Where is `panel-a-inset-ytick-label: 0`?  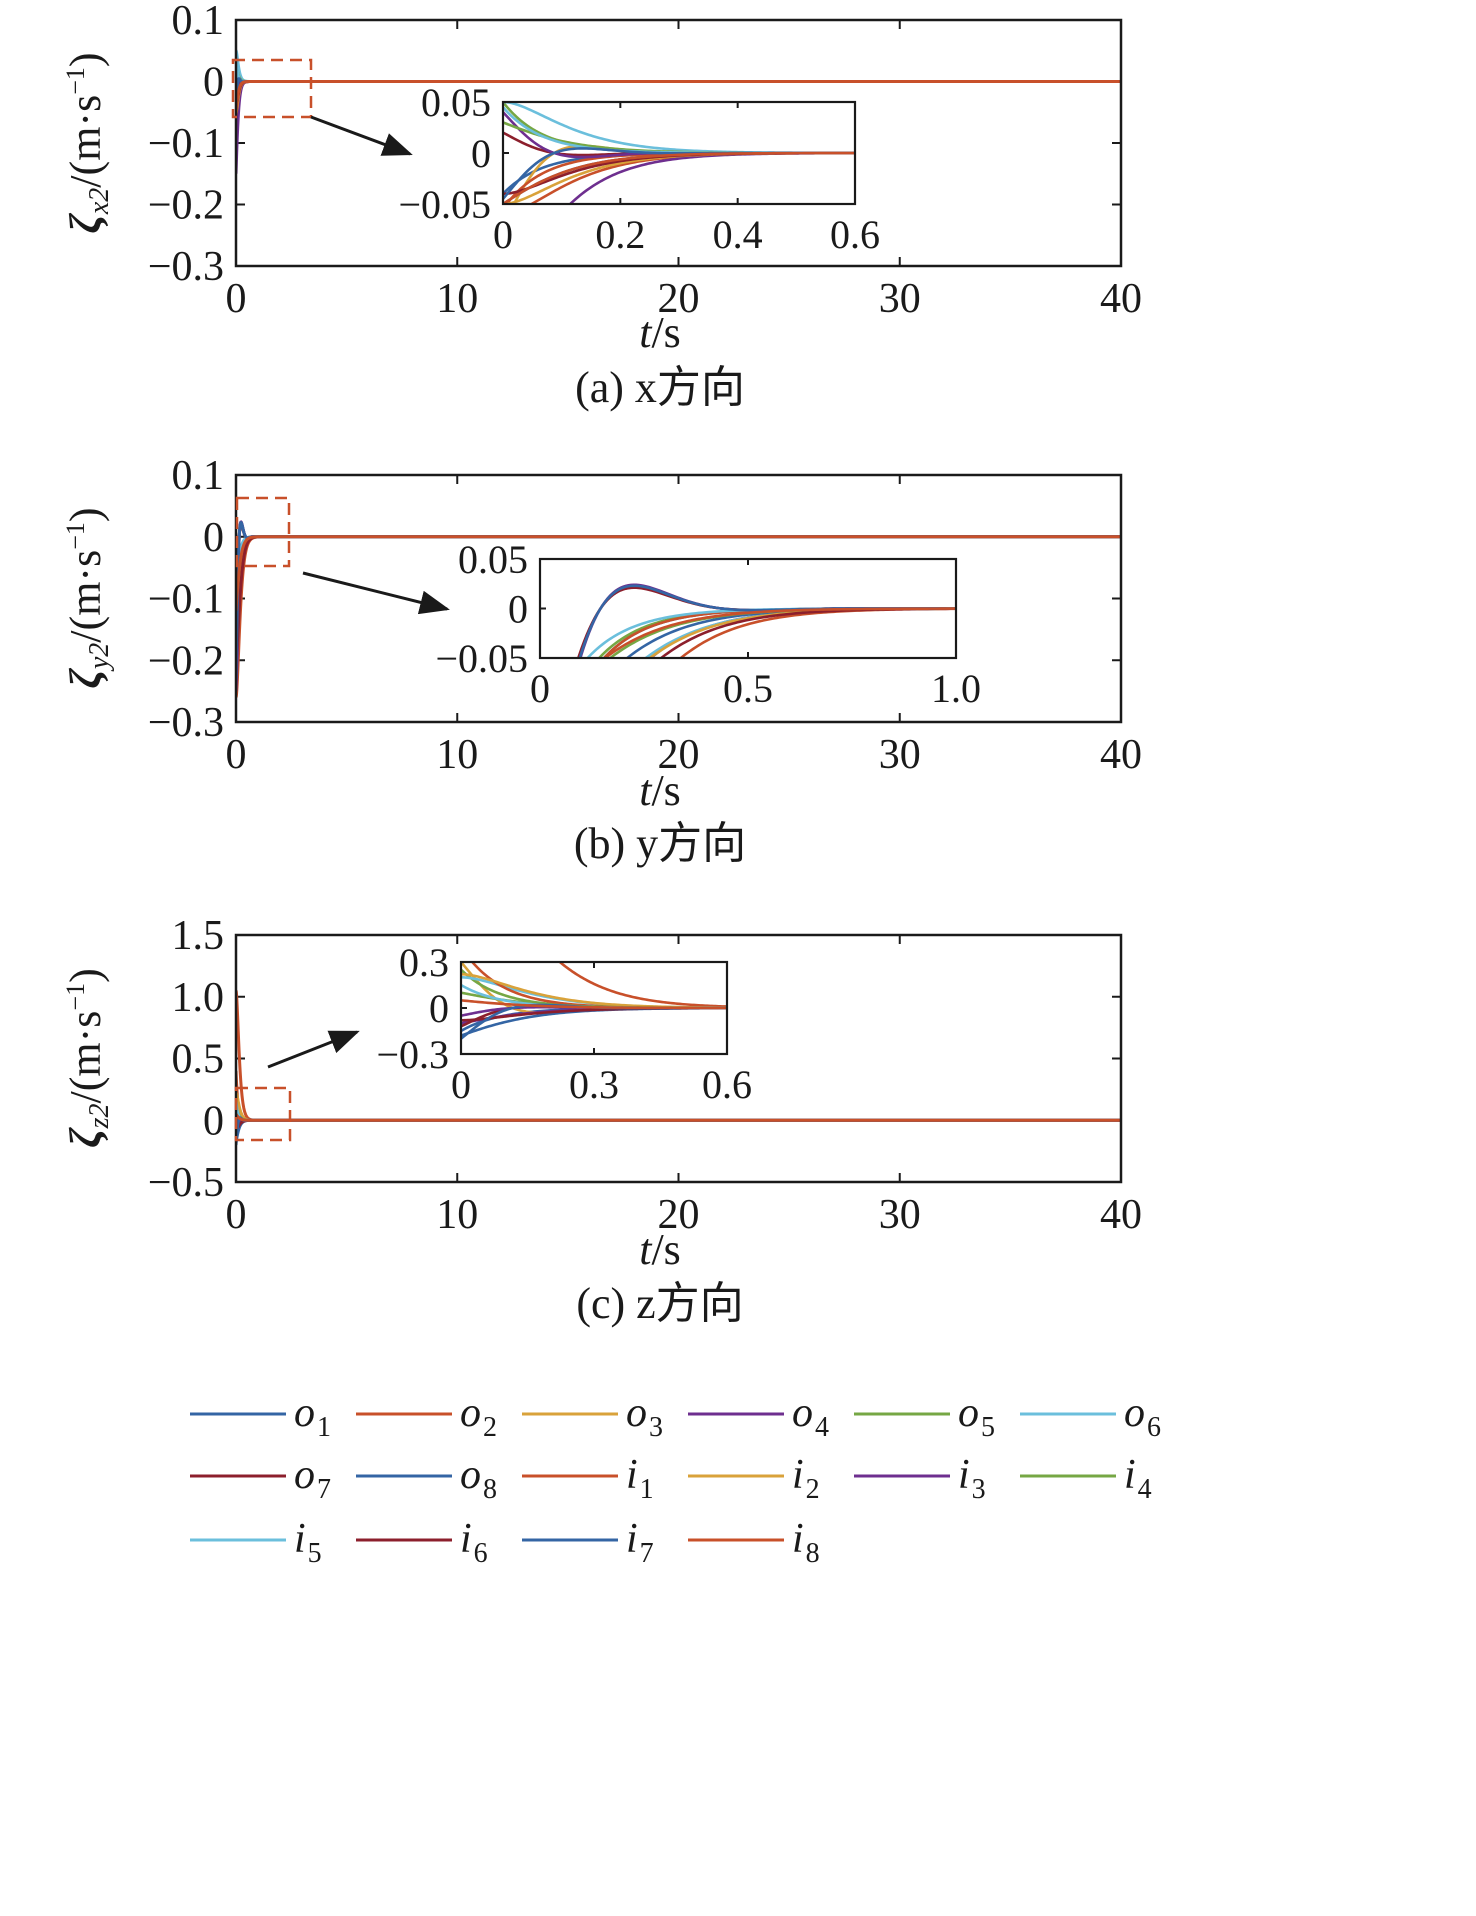 panel-a-inset-ytick-label: 0 is located at coordinates (481, 153).